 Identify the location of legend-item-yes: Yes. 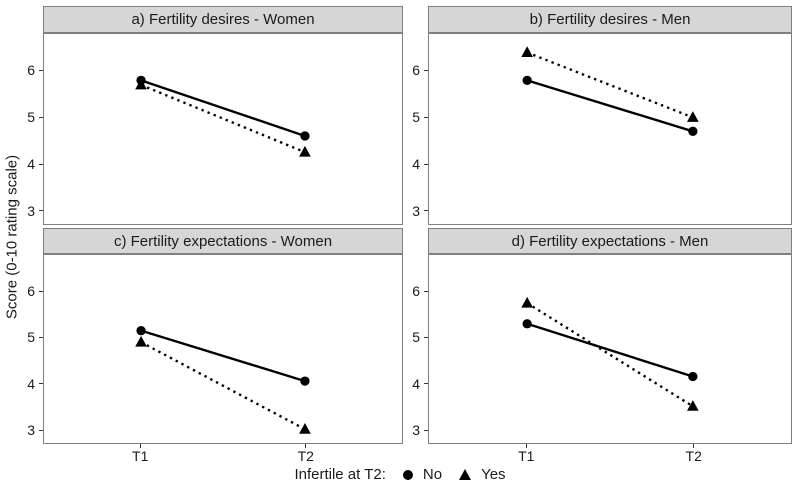
(482, 474).